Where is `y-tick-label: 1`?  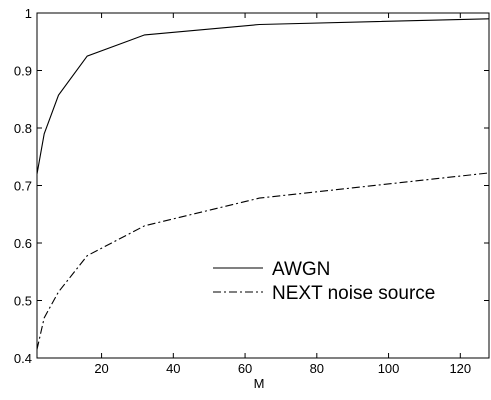 y-tick-label: 1 is located at coordinates (28, 13).